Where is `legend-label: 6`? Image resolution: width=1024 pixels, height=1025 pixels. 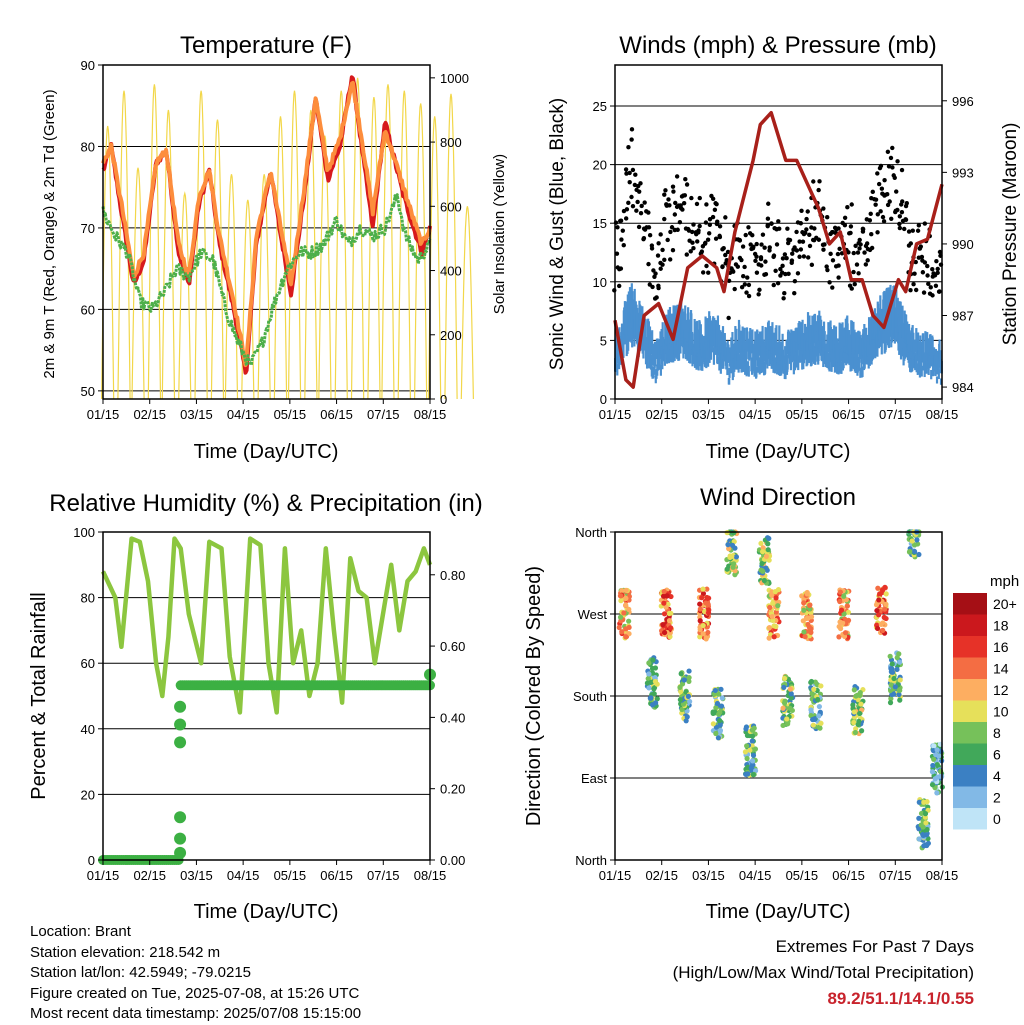 legend-label: 6 is located at coordinates (997, 755).